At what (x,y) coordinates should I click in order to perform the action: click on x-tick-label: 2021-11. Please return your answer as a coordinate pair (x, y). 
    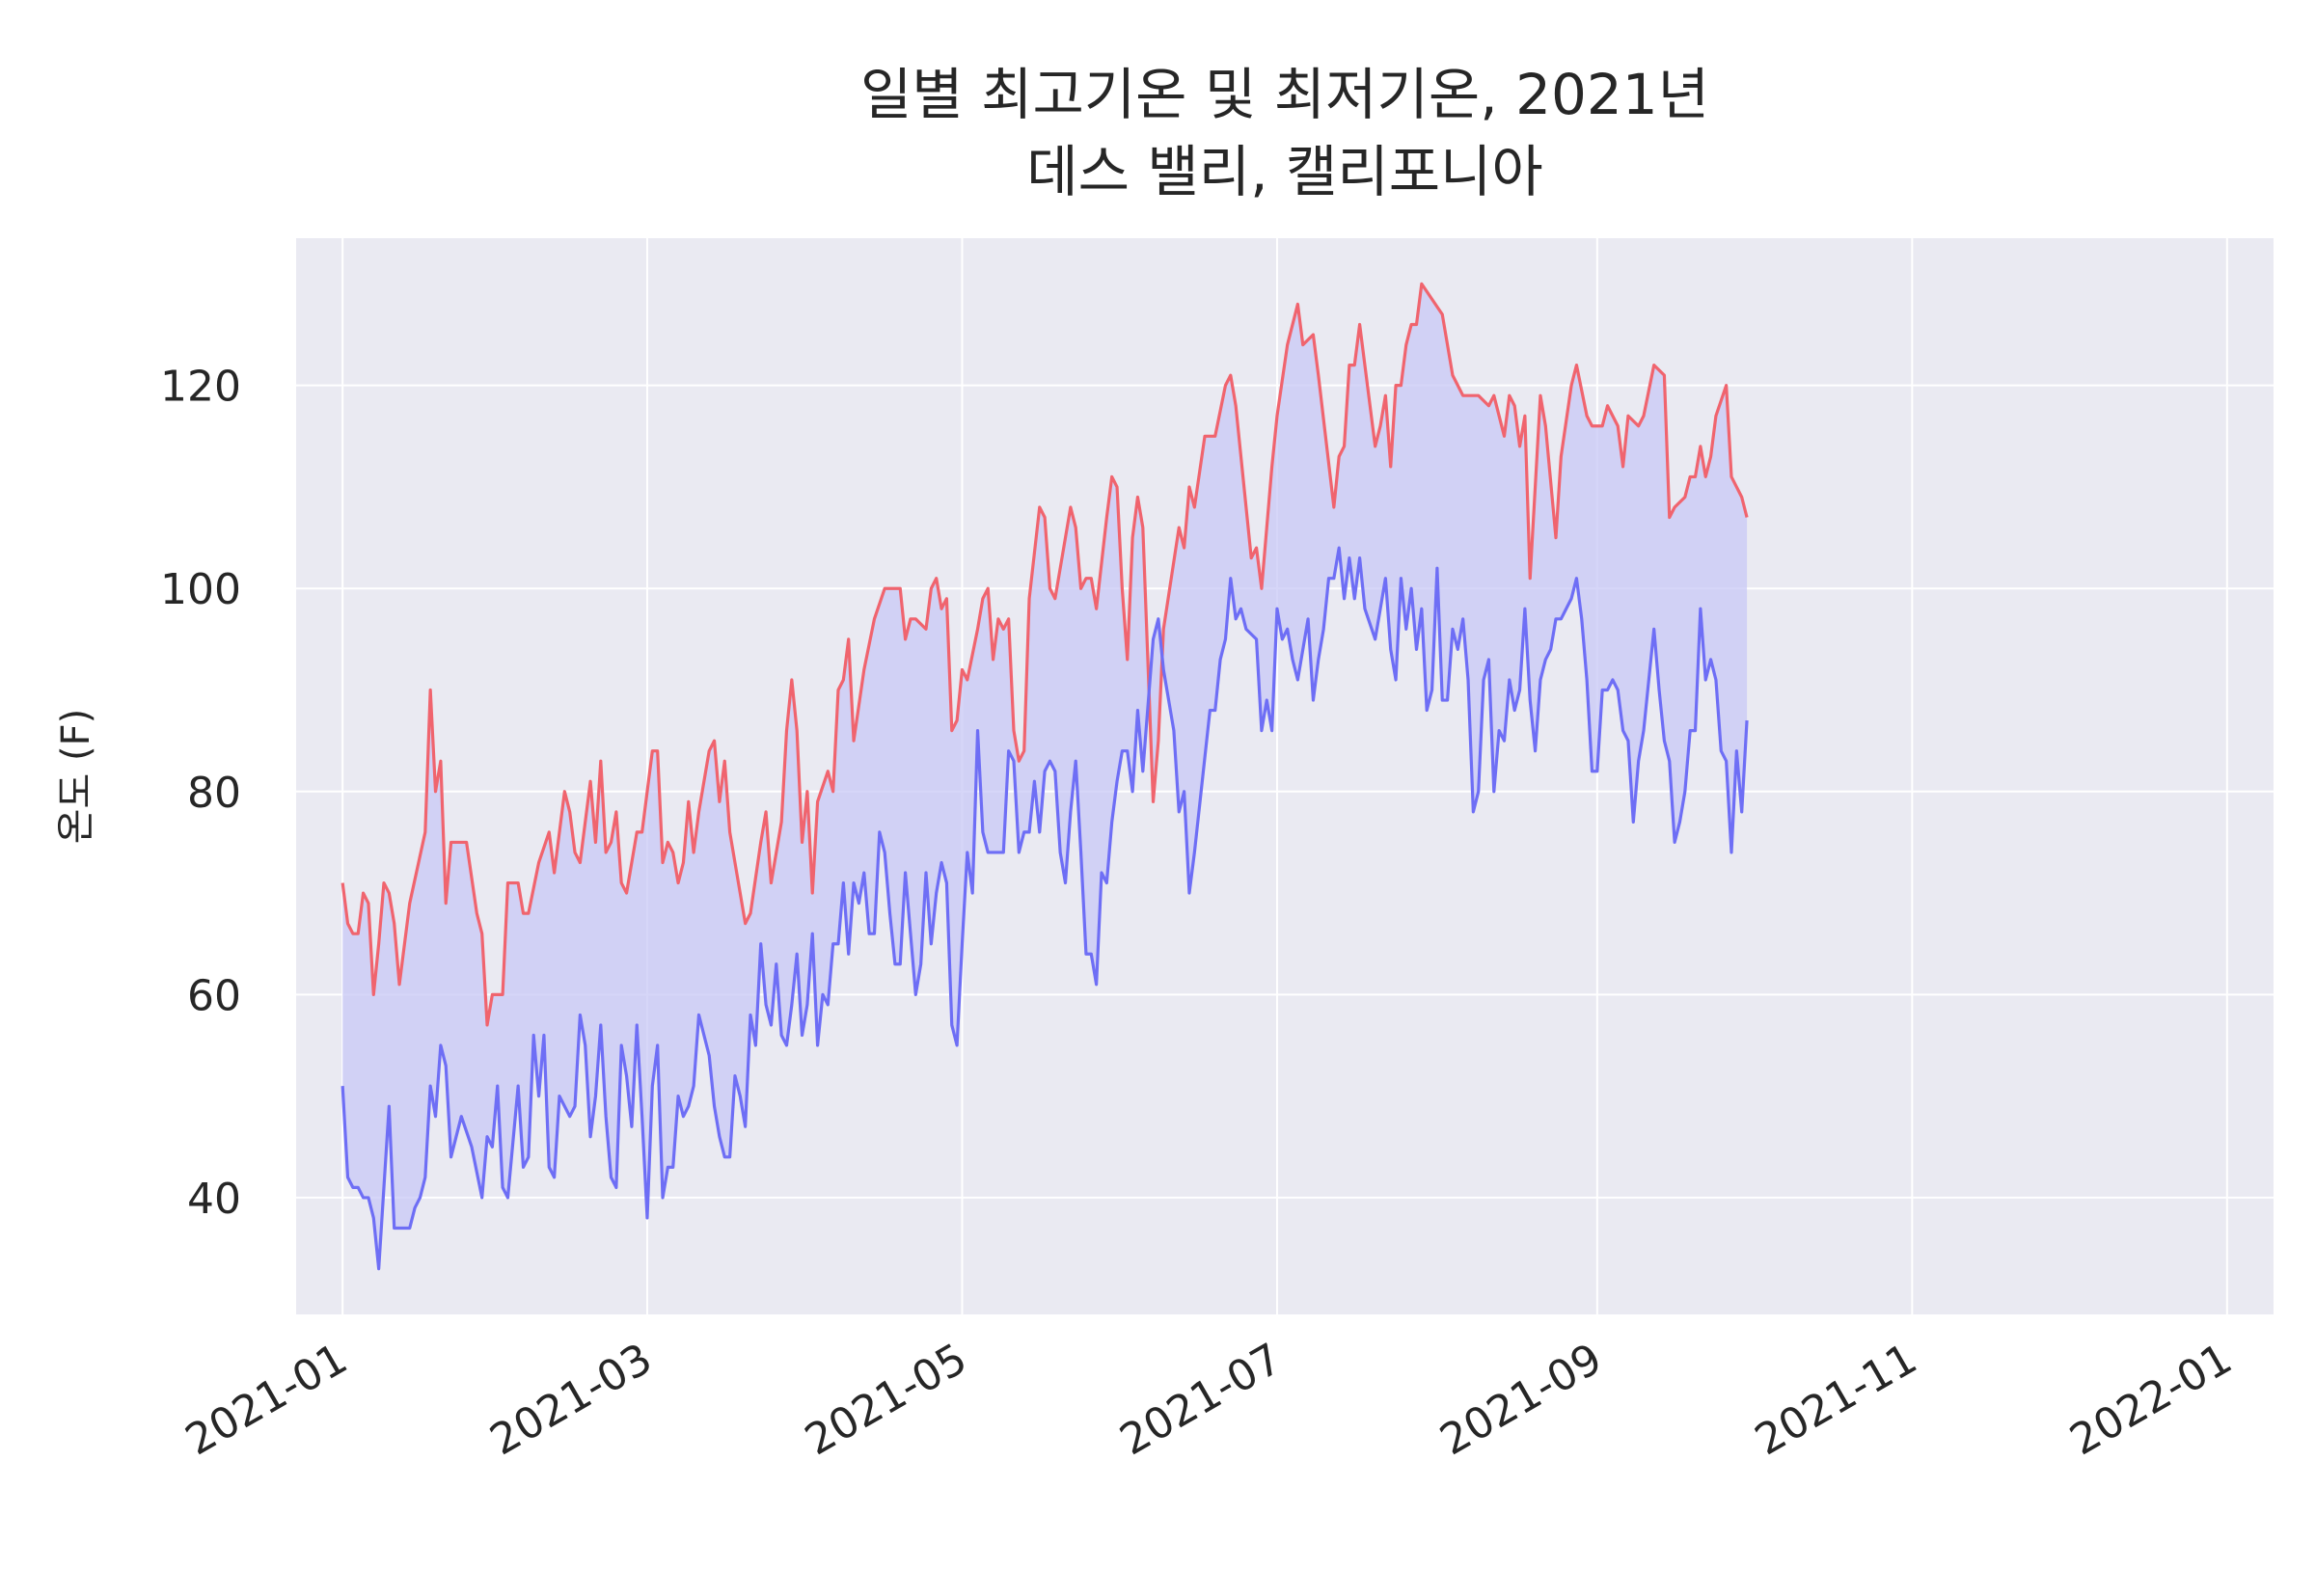
    Looking at the image, I should click on (1836, 1400).